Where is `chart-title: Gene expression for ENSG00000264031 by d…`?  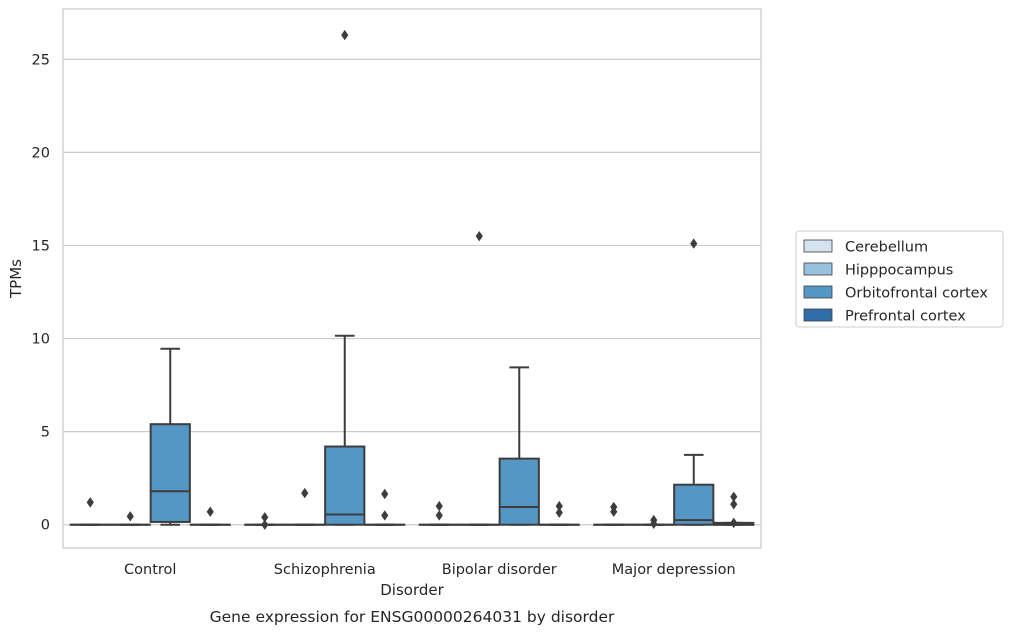 chart-title: Gene expression for ENSG00000264031 by d… is located at coordinates (412, 617).